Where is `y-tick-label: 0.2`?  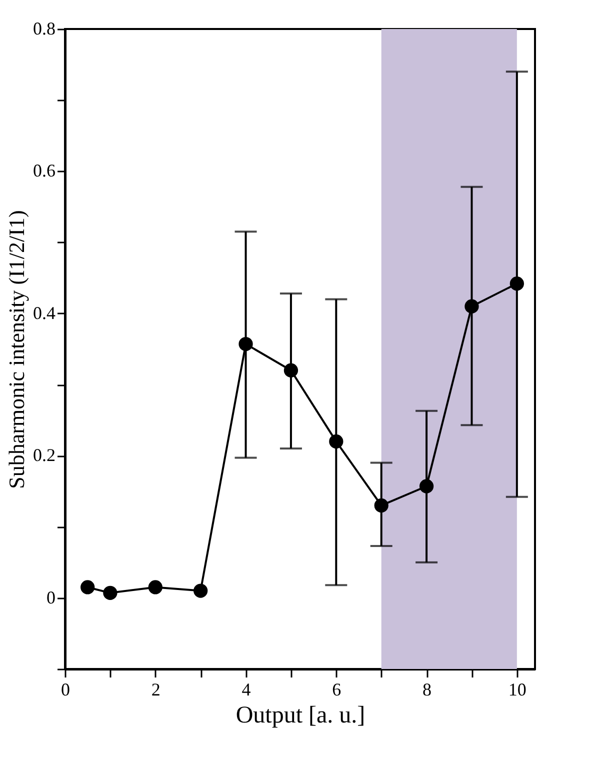 y-tick-label: 0.2 is located at coordinates (44, 455).